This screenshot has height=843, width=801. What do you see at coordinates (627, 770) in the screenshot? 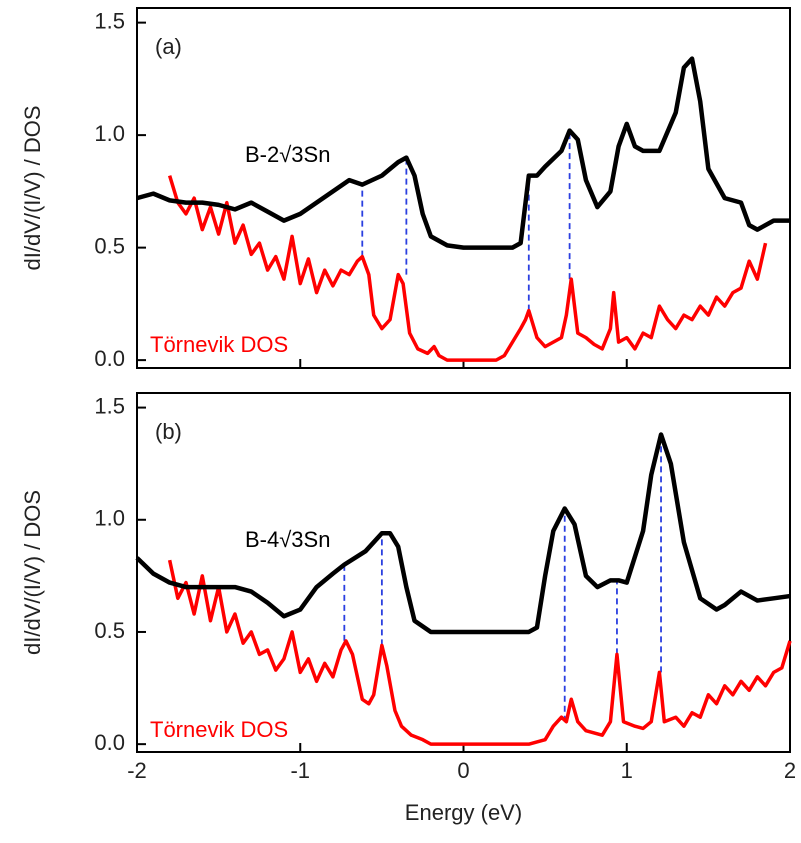
I see `x-tick-label: 1` at bounding box center [627, 770].